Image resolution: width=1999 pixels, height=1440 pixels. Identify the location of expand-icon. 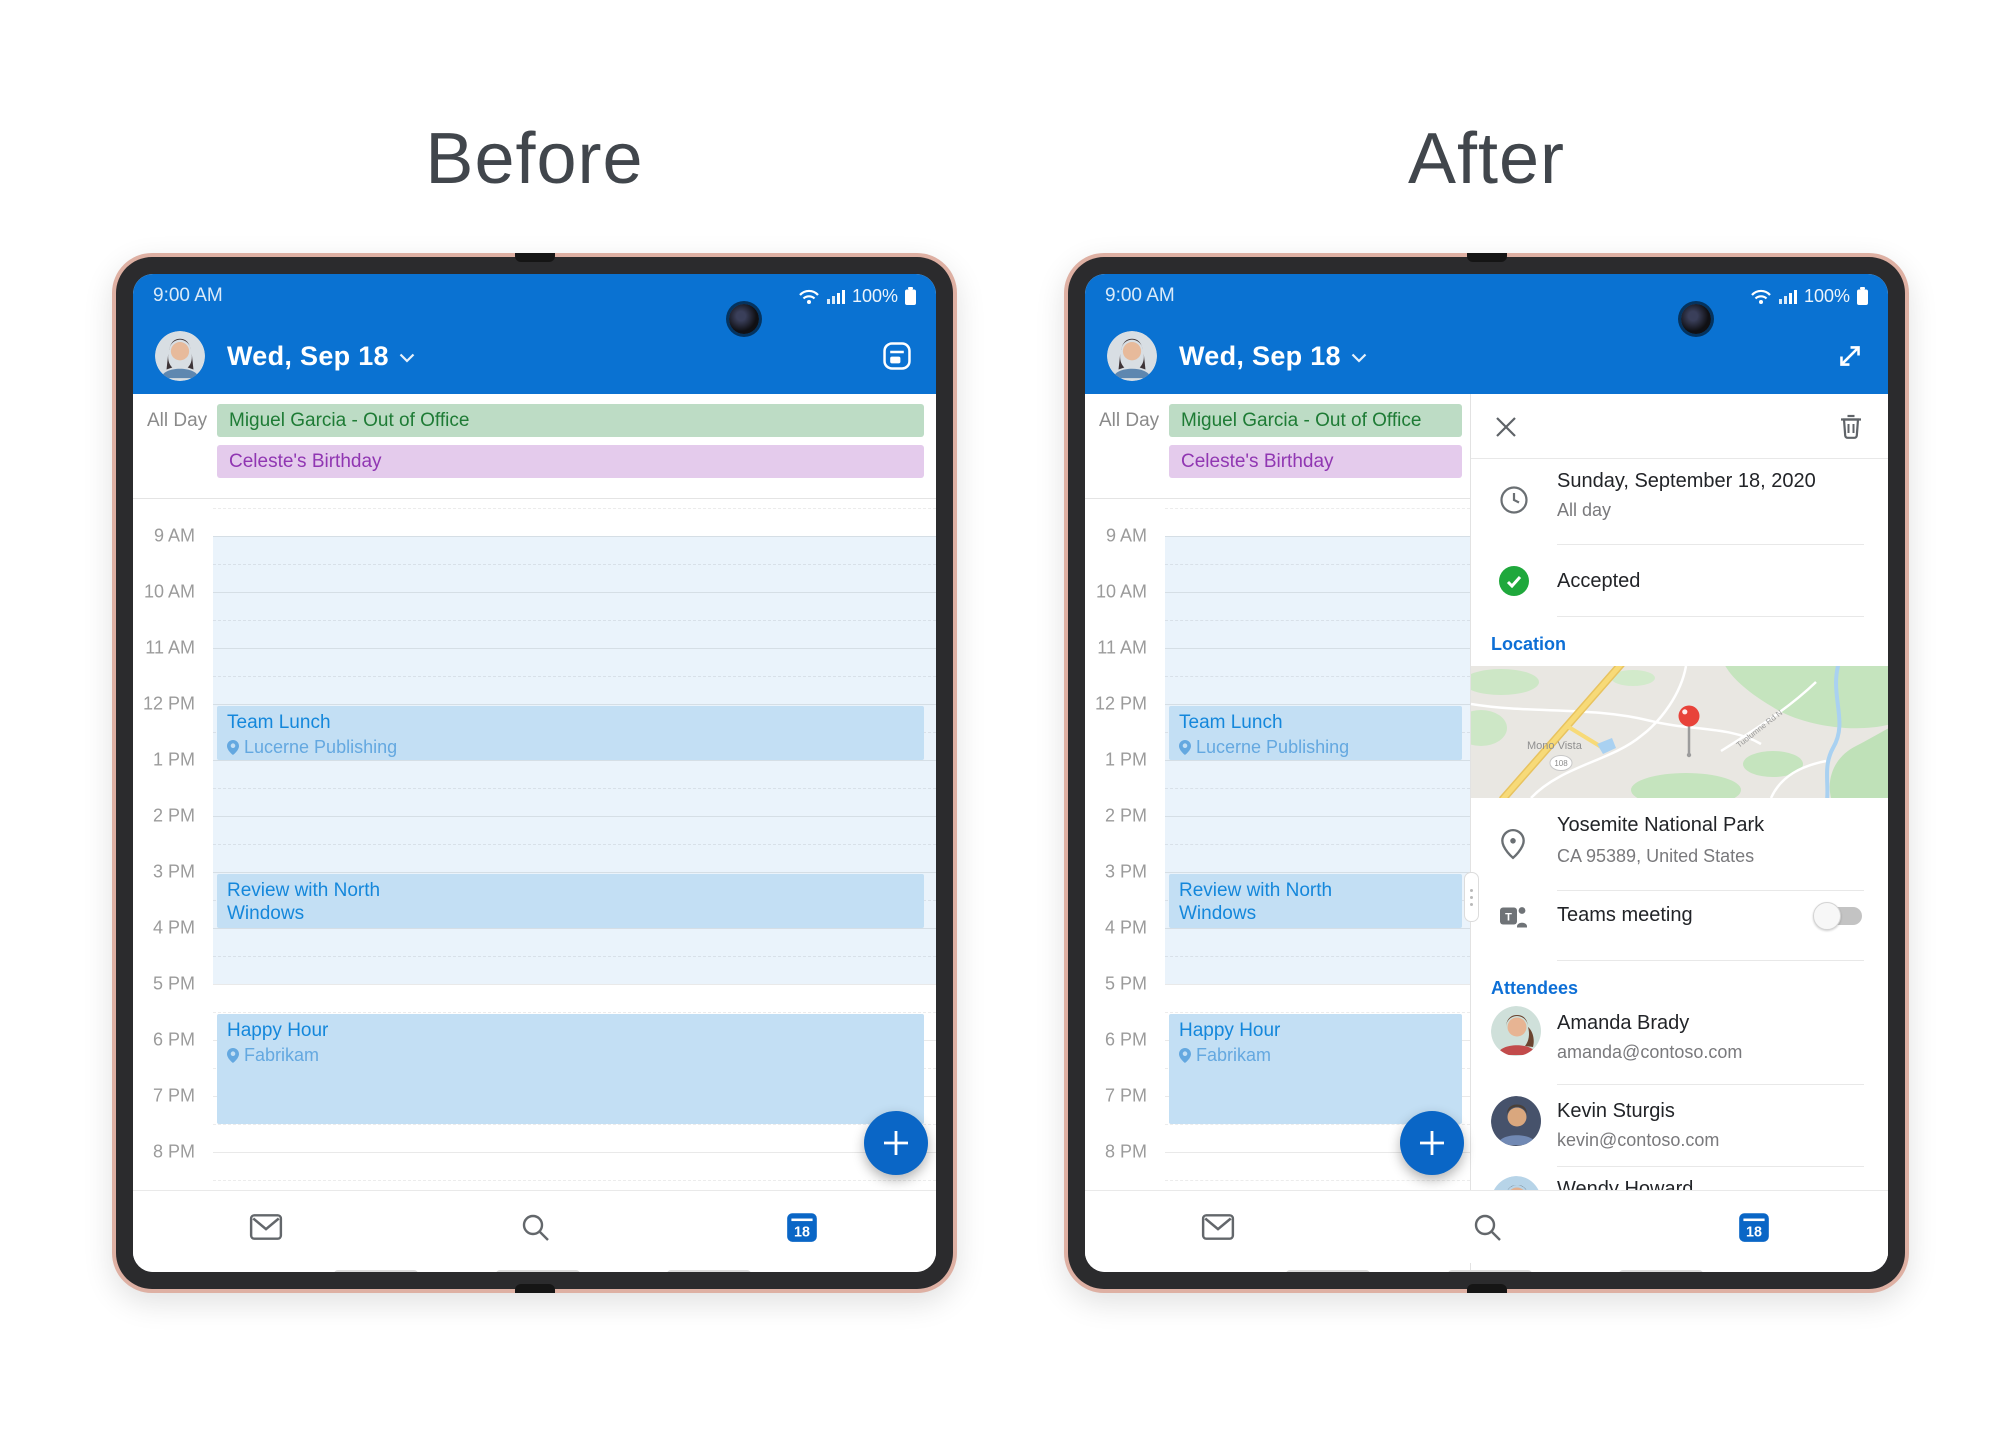
(1850, 356).